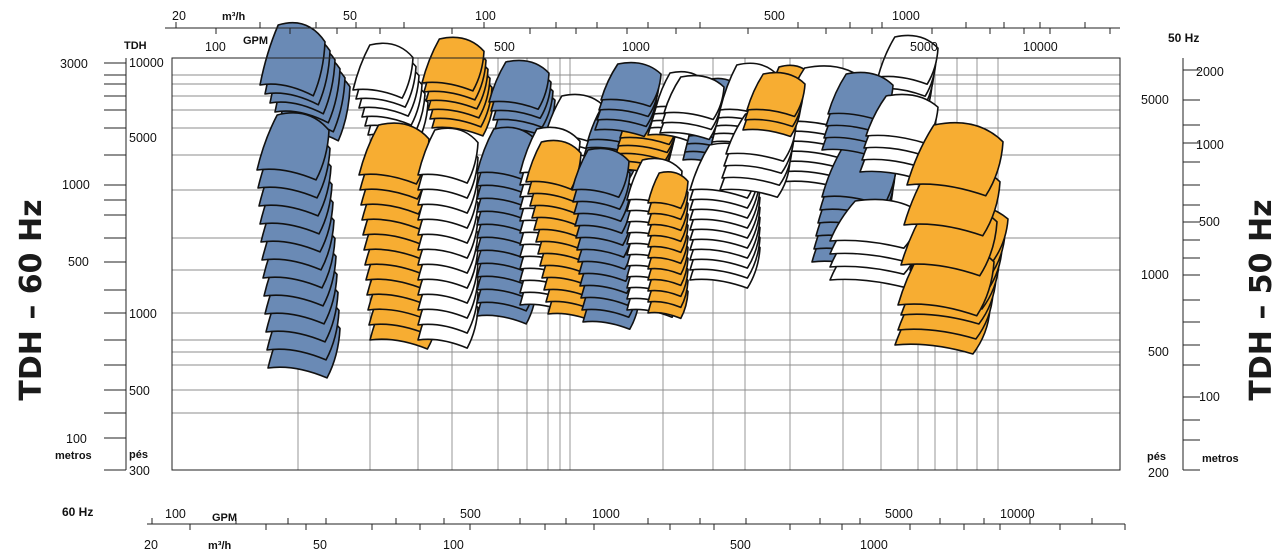  I want to click on bottom-hz-title: 60 Hz, so click(77, 512).